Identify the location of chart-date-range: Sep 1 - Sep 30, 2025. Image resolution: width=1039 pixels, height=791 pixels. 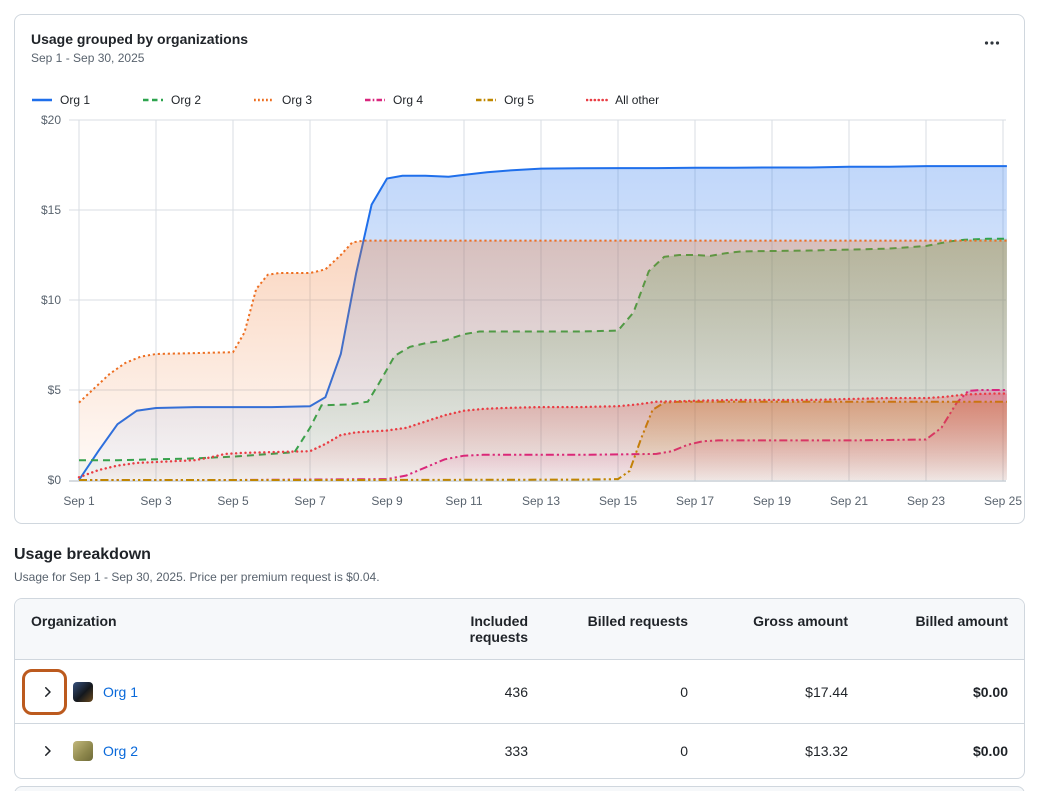
(88, 58).